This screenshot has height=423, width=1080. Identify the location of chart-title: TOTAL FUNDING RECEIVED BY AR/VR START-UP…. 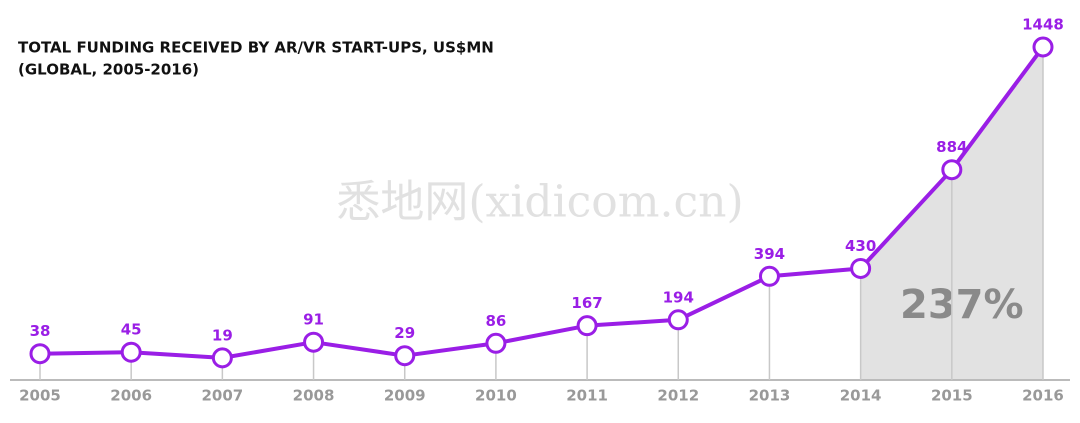
(256, 48).